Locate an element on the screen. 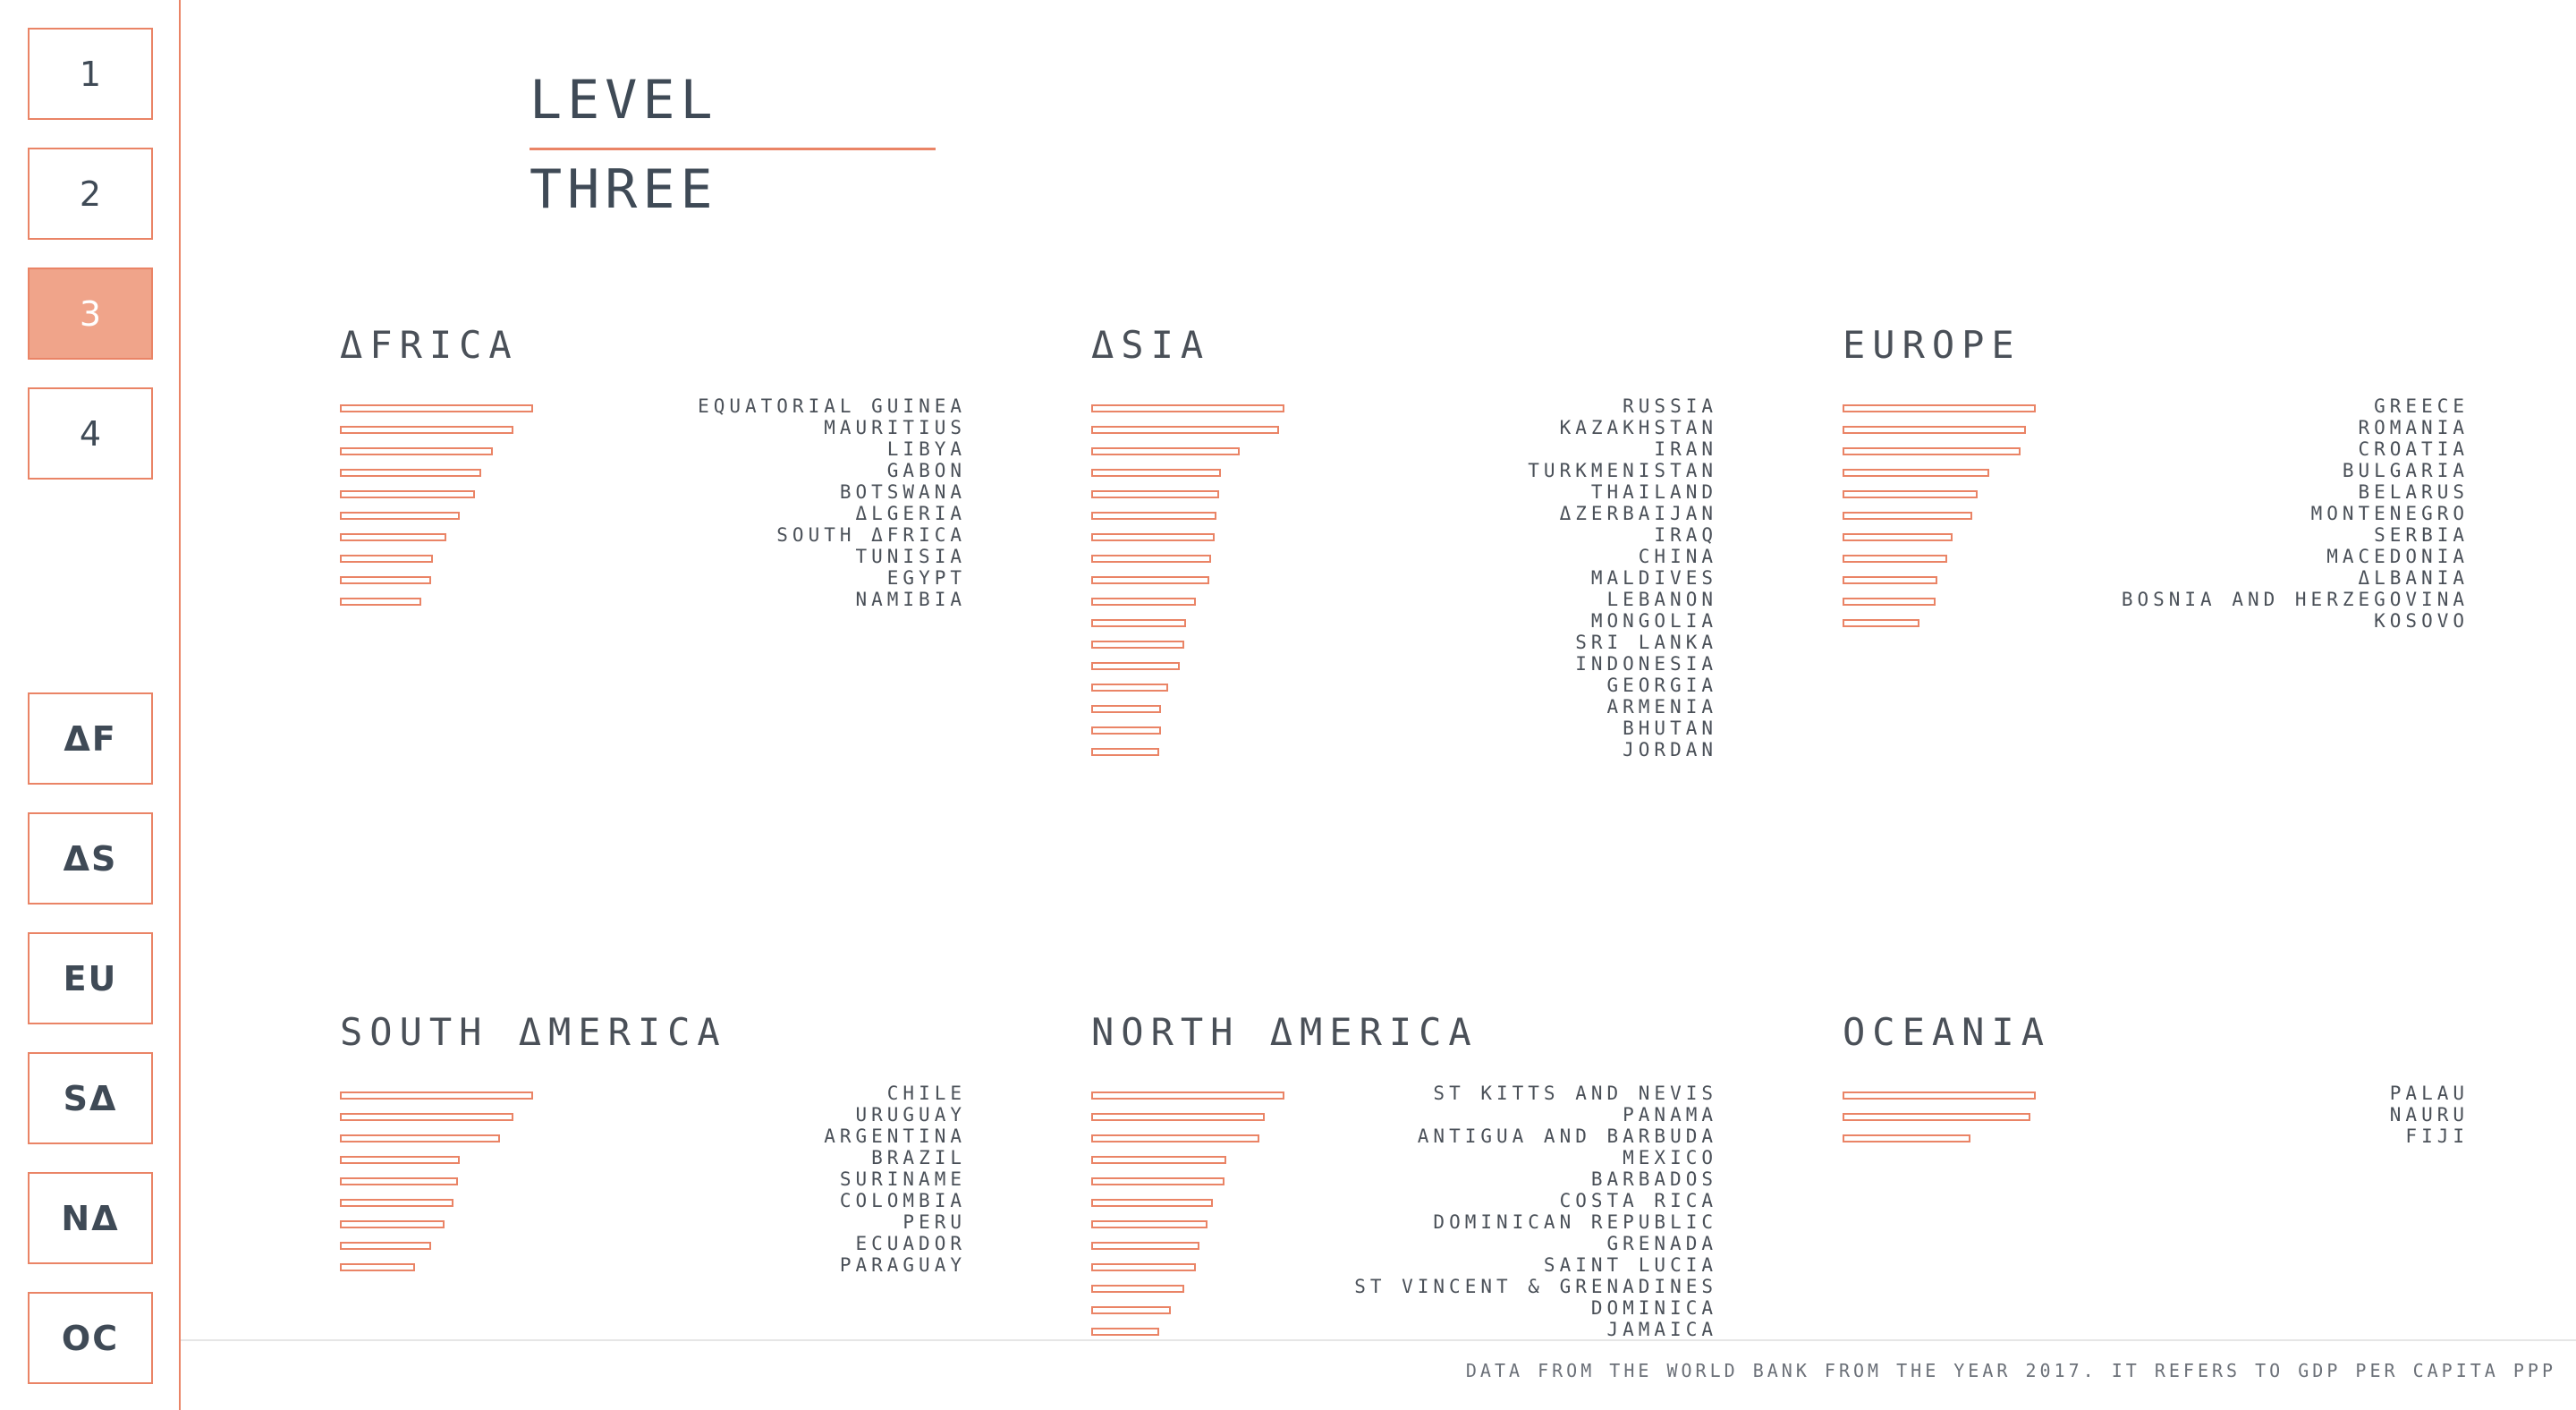 The image size is (2576, 1410). country-label: CROATIA is located at coordinates (2413, 449).